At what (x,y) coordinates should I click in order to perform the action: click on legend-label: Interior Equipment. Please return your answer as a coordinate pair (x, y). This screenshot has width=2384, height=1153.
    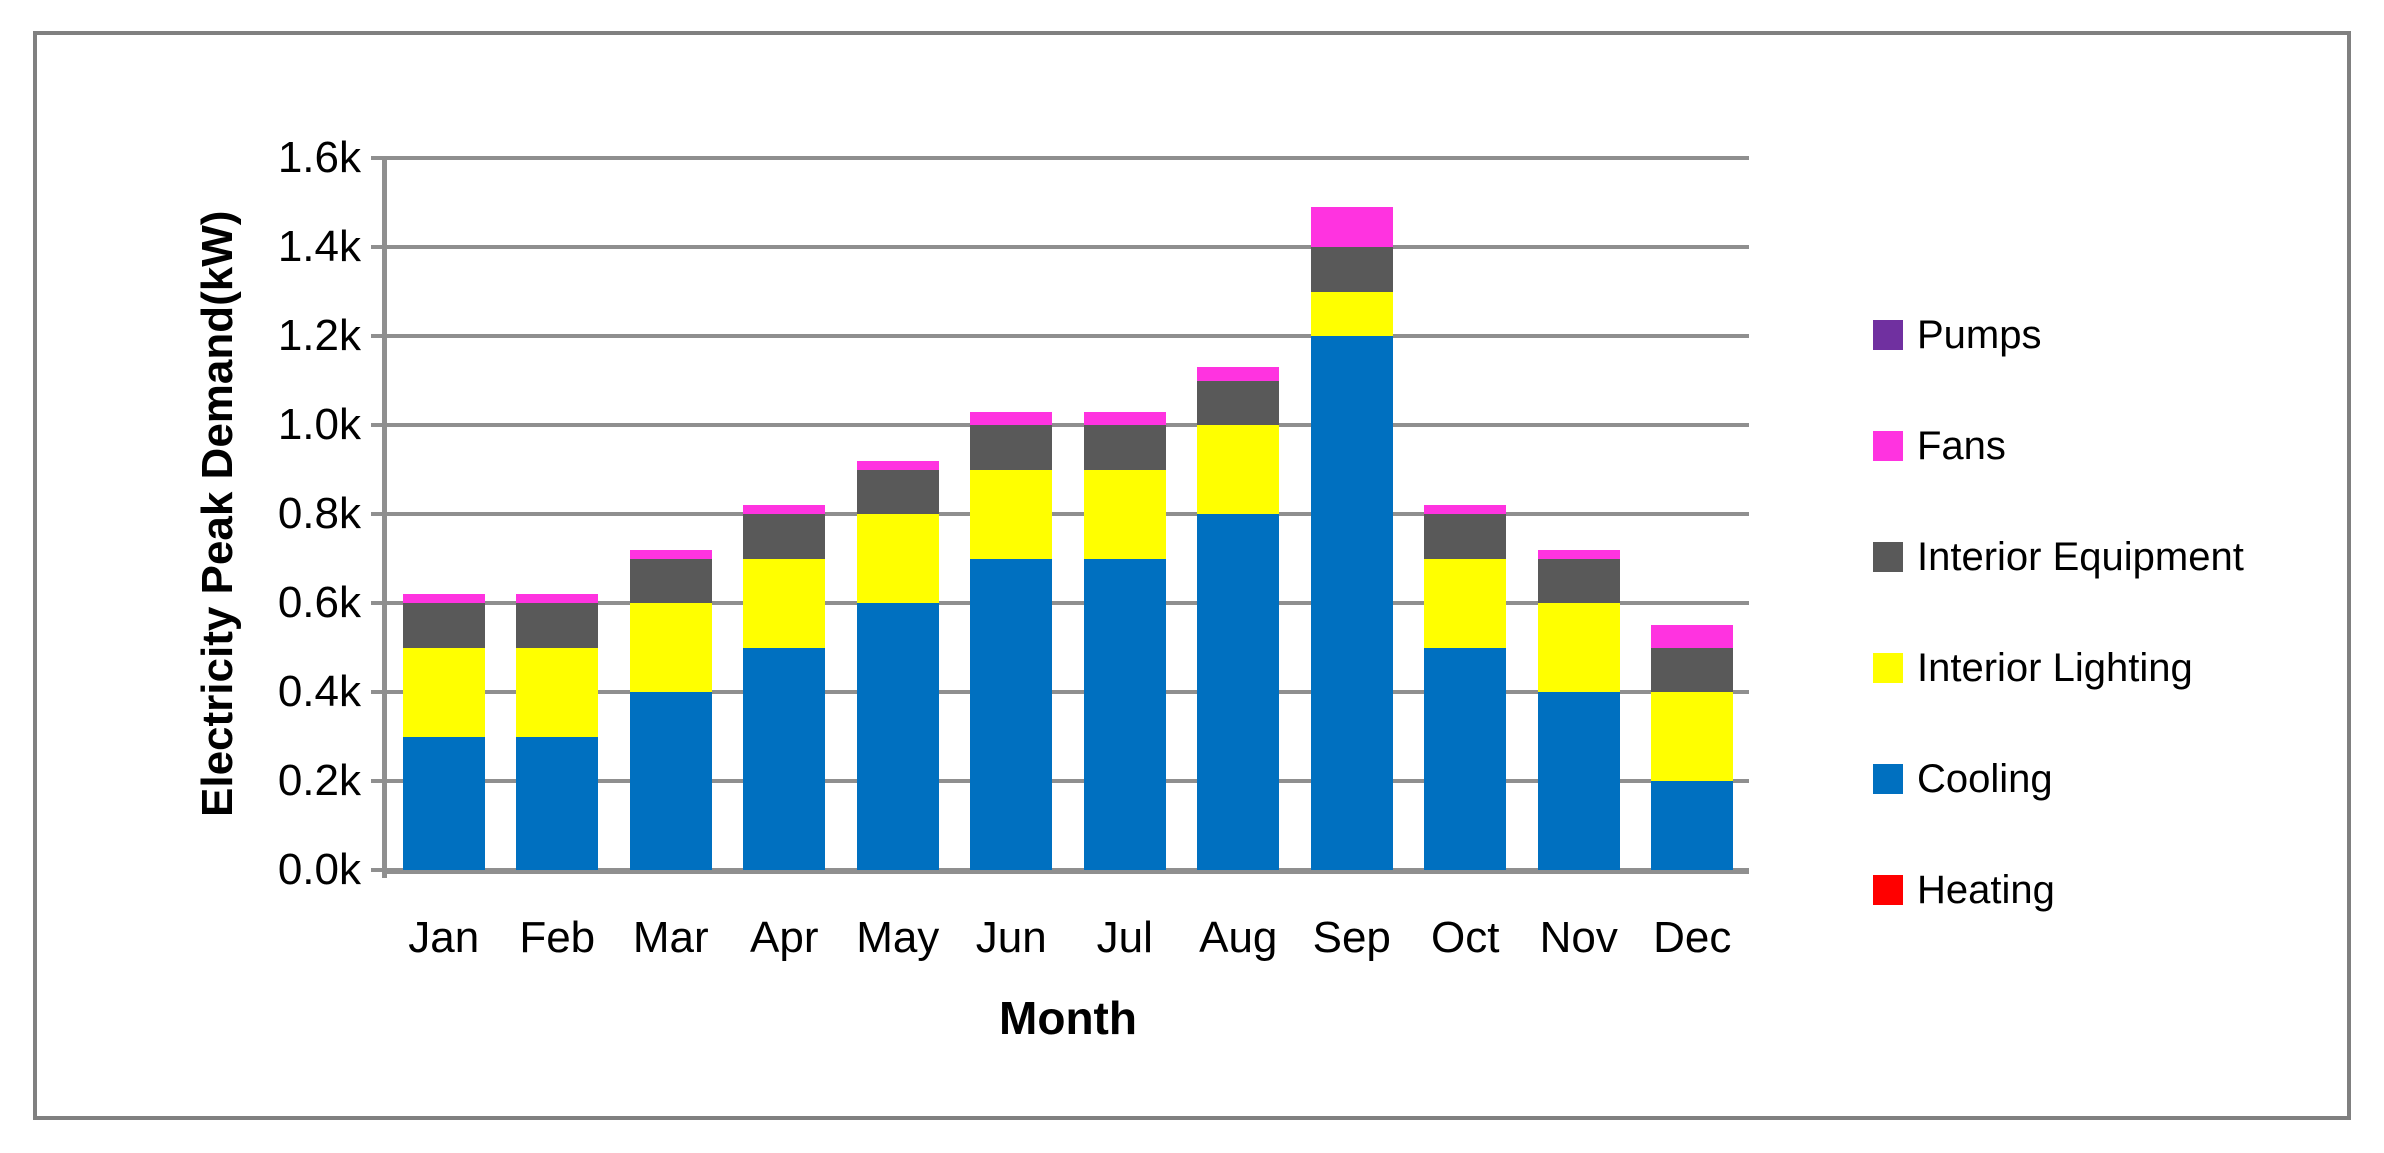
    Looking at the image, I should click on (2080, 556).